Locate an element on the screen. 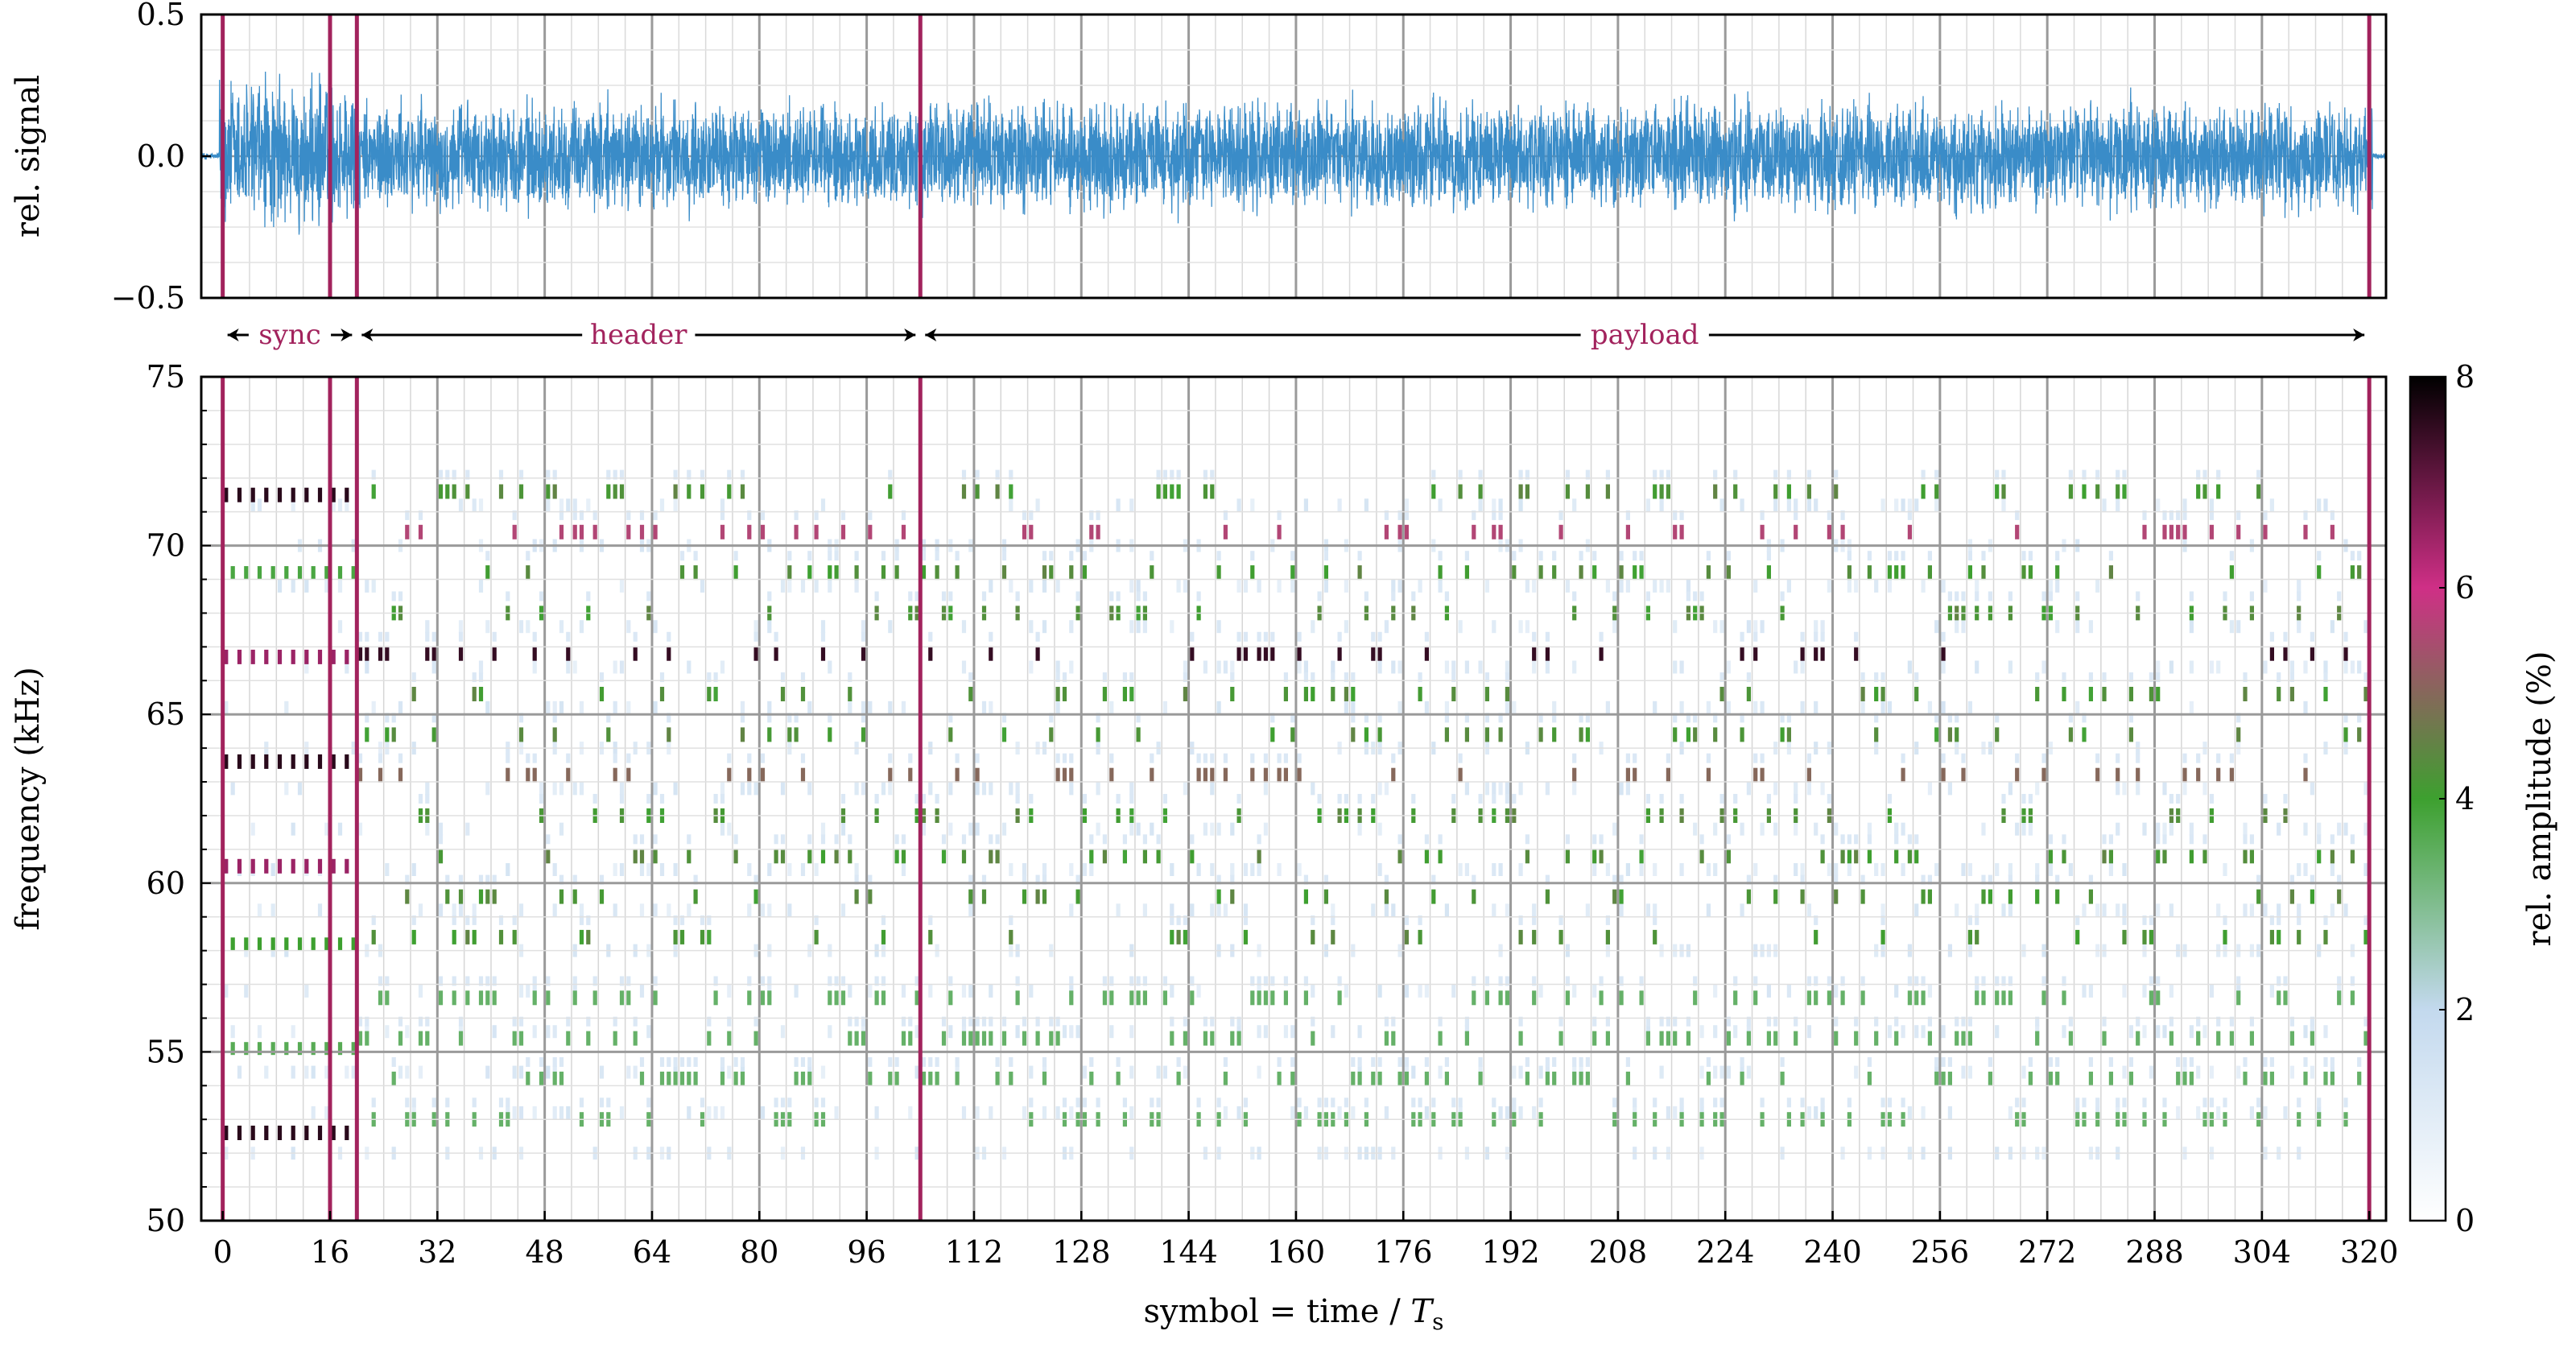 Image resolution: width=2576 pixels, height=1368 pixels. x-tick-label: 128 is located at coordinates (1081, 1252).